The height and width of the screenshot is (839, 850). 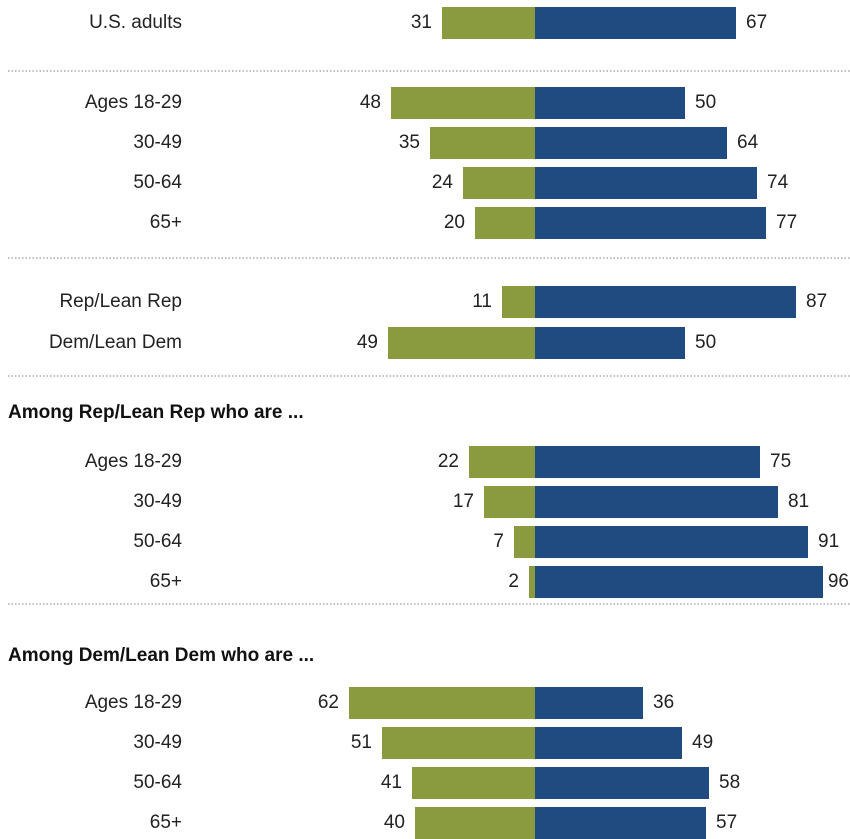 I want to click on left-value-label: 40, so click(x=394, y=822).